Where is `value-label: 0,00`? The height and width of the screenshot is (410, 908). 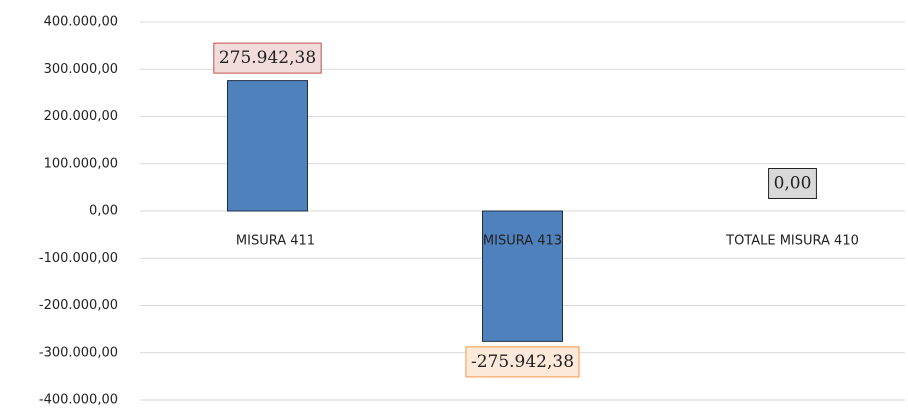 value-label: 0,00 is located at coordinates (793, 184).